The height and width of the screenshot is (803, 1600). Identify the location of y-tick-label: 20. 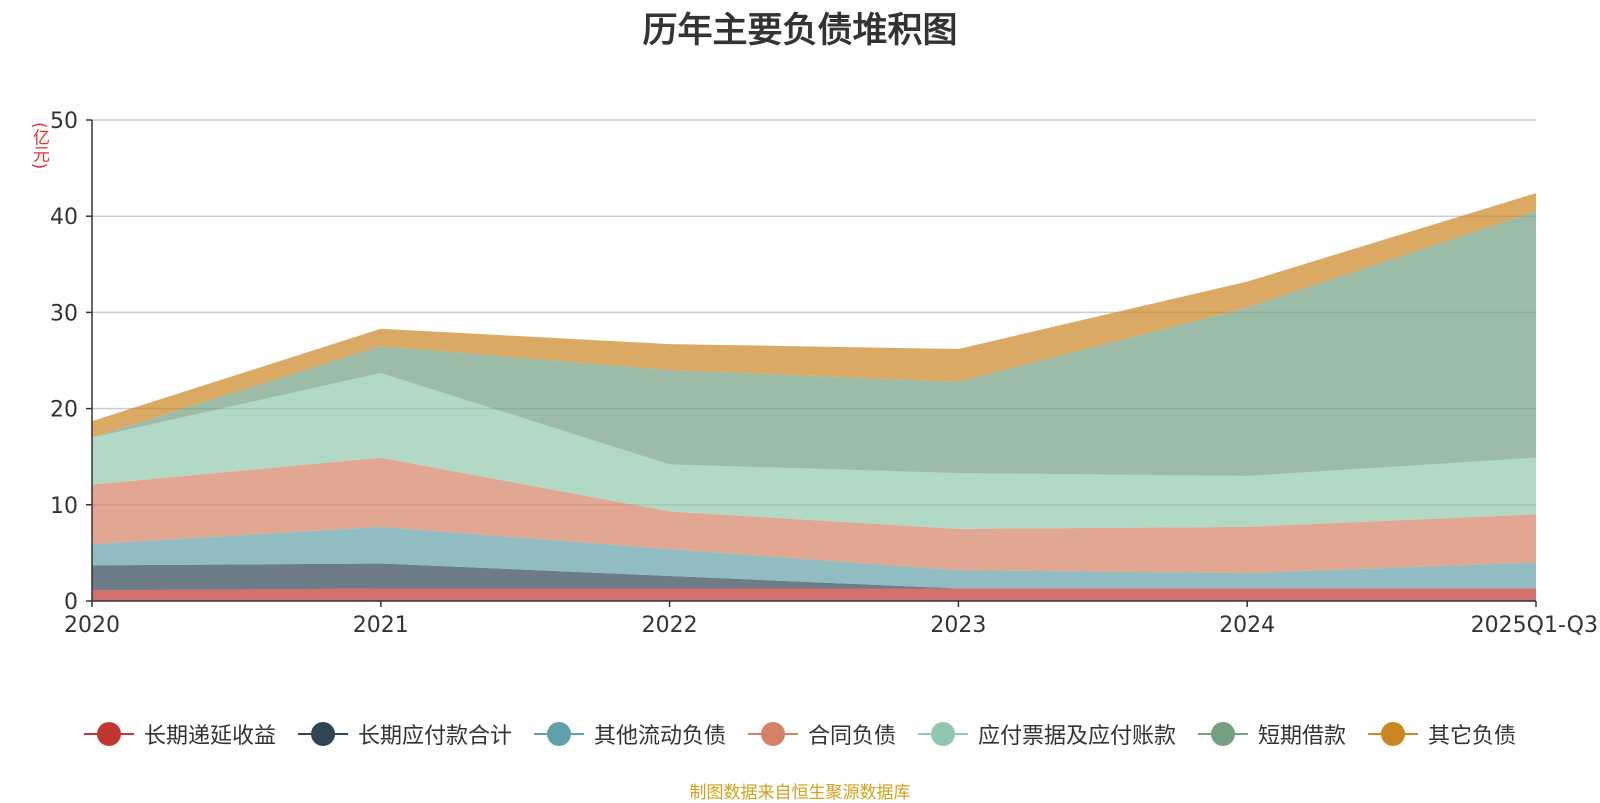
(64, 410).